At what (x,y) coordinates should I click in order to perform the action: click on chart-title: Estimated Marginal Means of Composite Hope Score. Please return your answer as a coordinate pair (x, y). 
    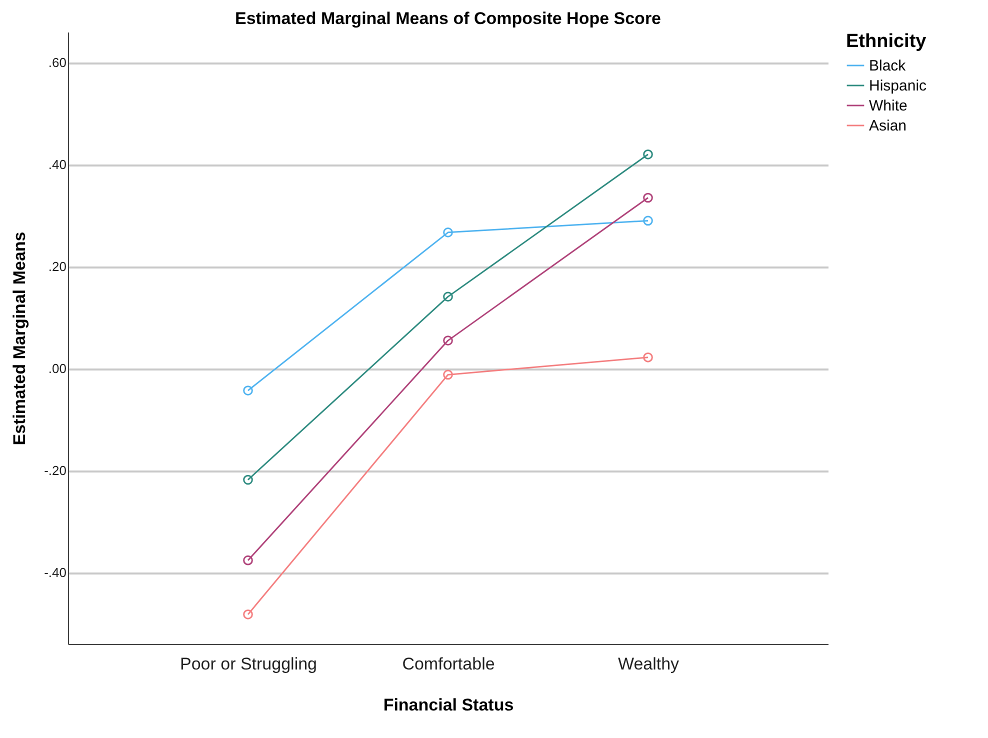
    Looking at the image, I should click on (448, 18).